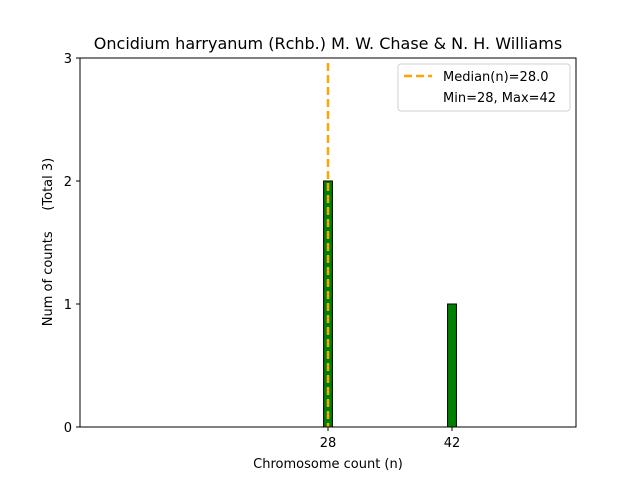 Image resolution: width=640 pixels, height=480 pixels. I want to click on y-axis-label: Num of counts (Total 3), so click(48, 242).